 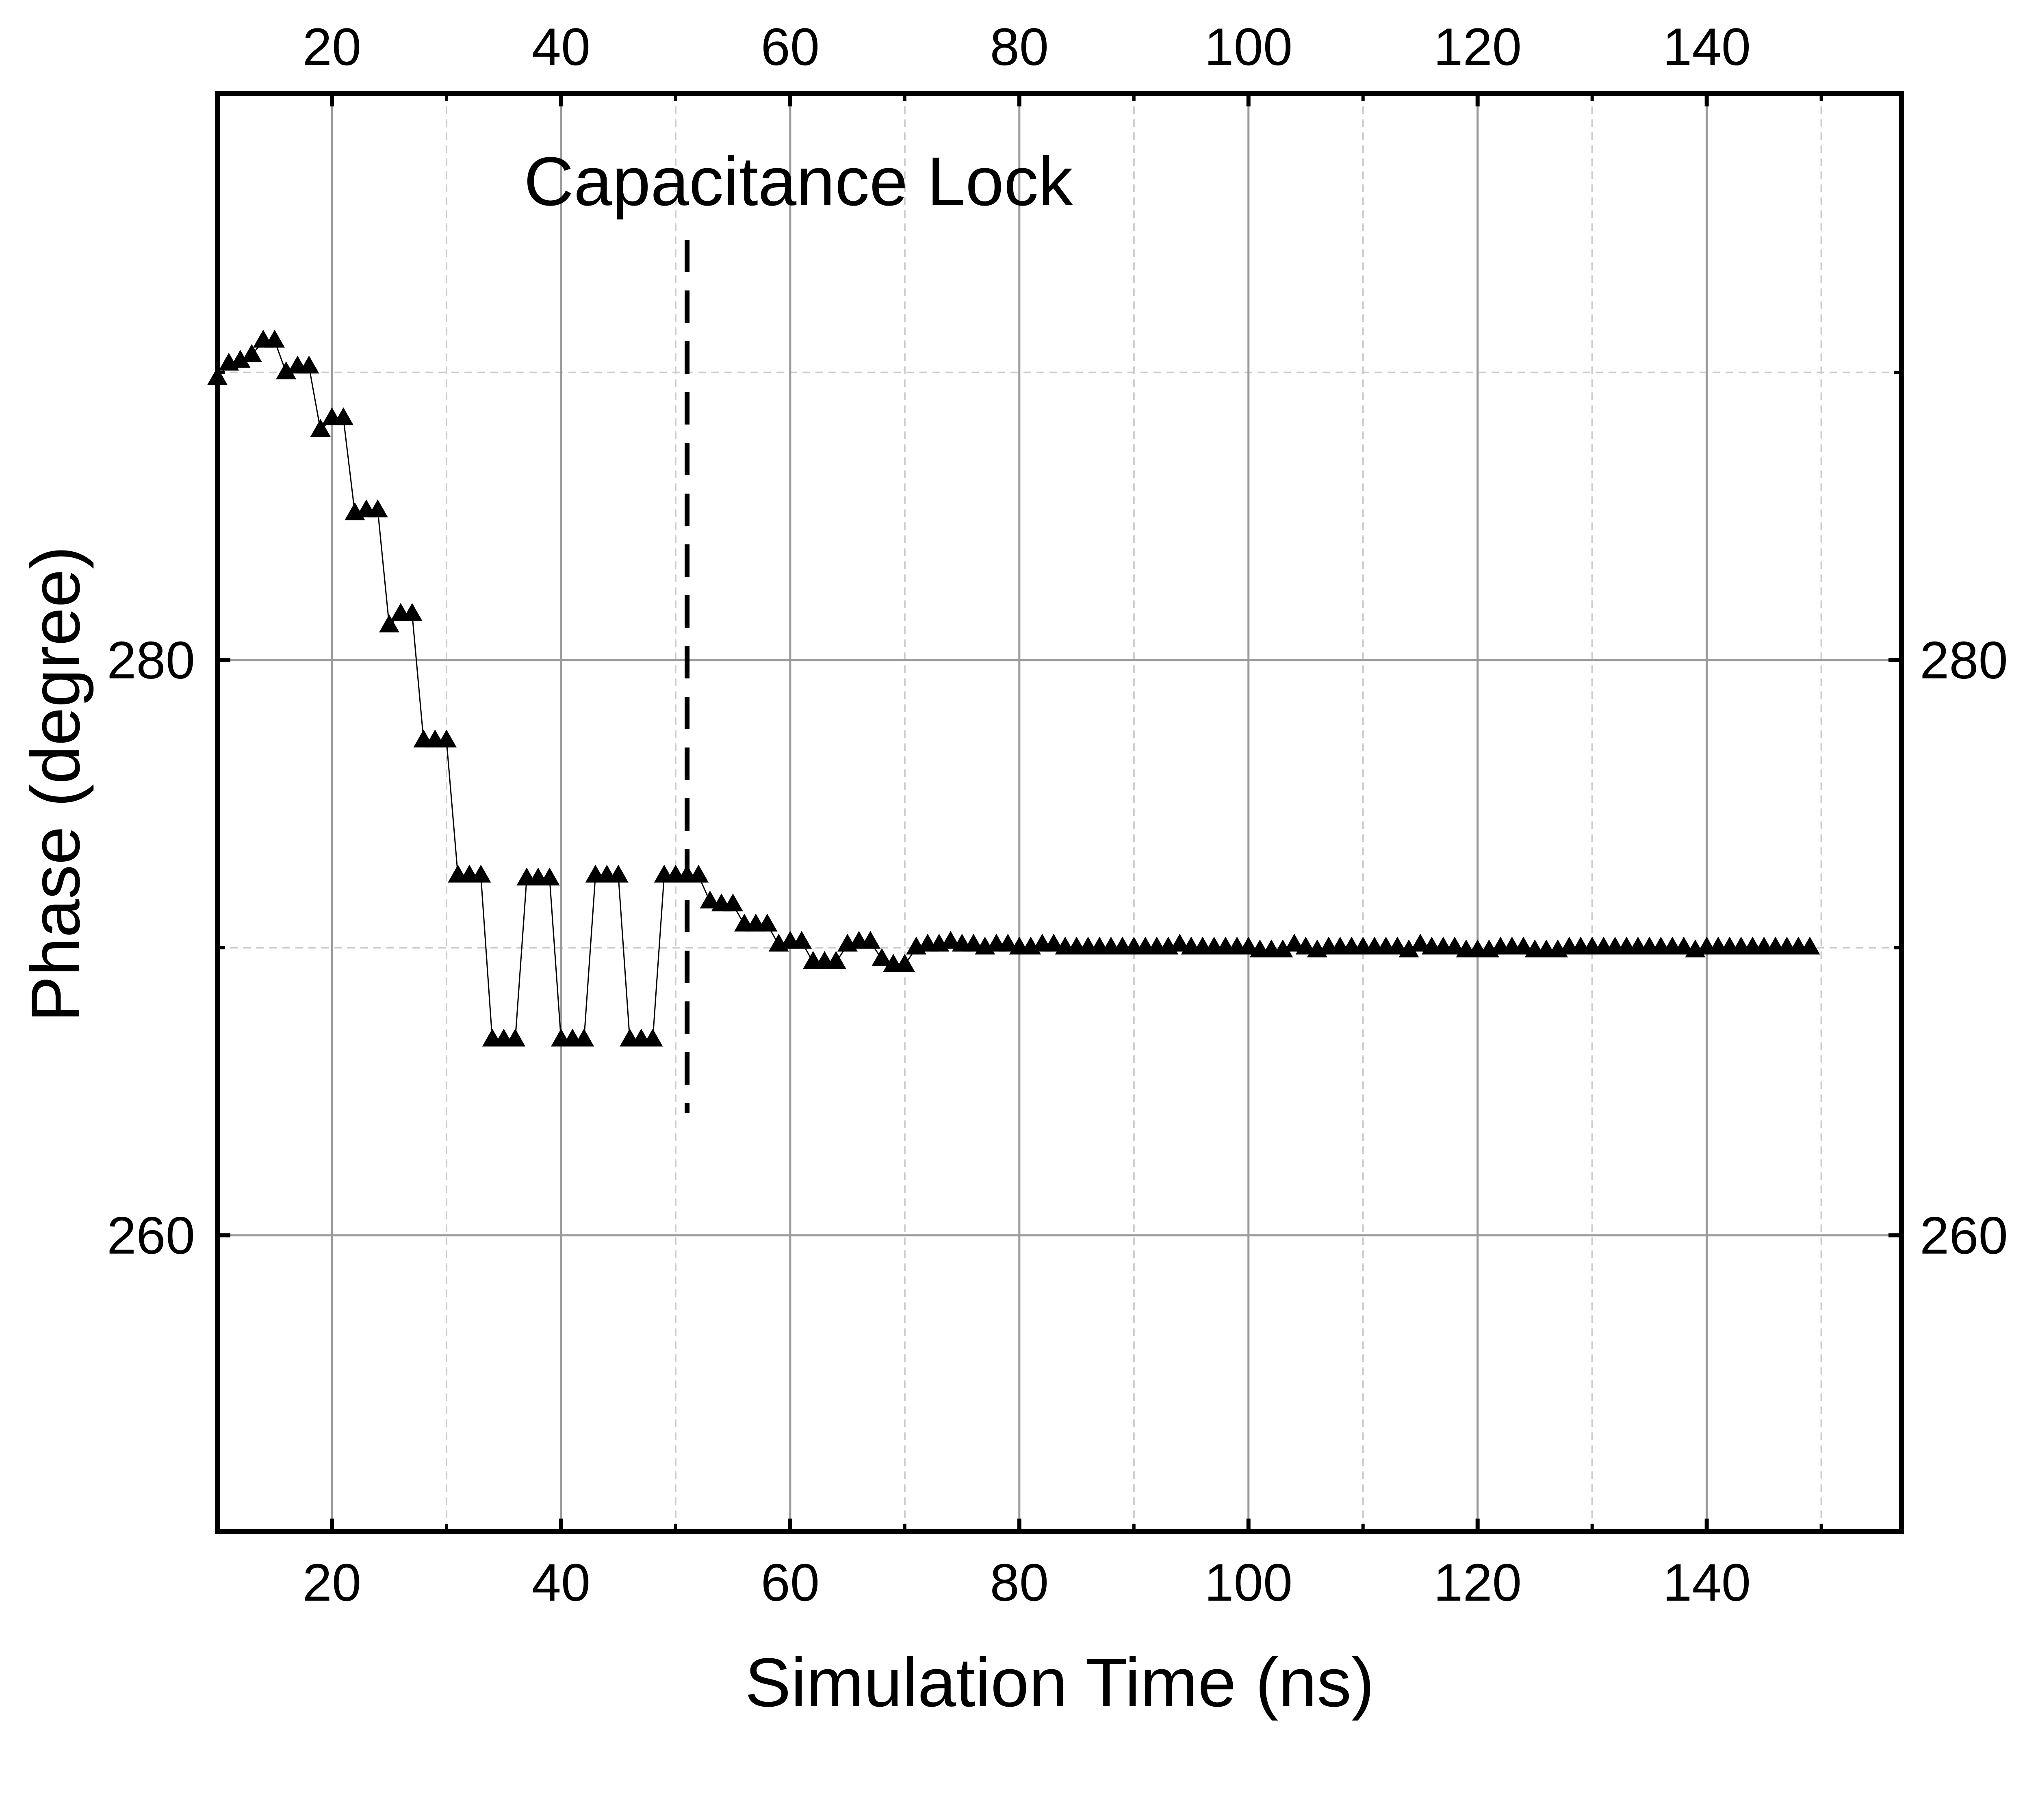 What do you see at coordinates (151, 660) in the screenshot?
I see `y-tick-label-left: 280` at bounding box center [151, 660].